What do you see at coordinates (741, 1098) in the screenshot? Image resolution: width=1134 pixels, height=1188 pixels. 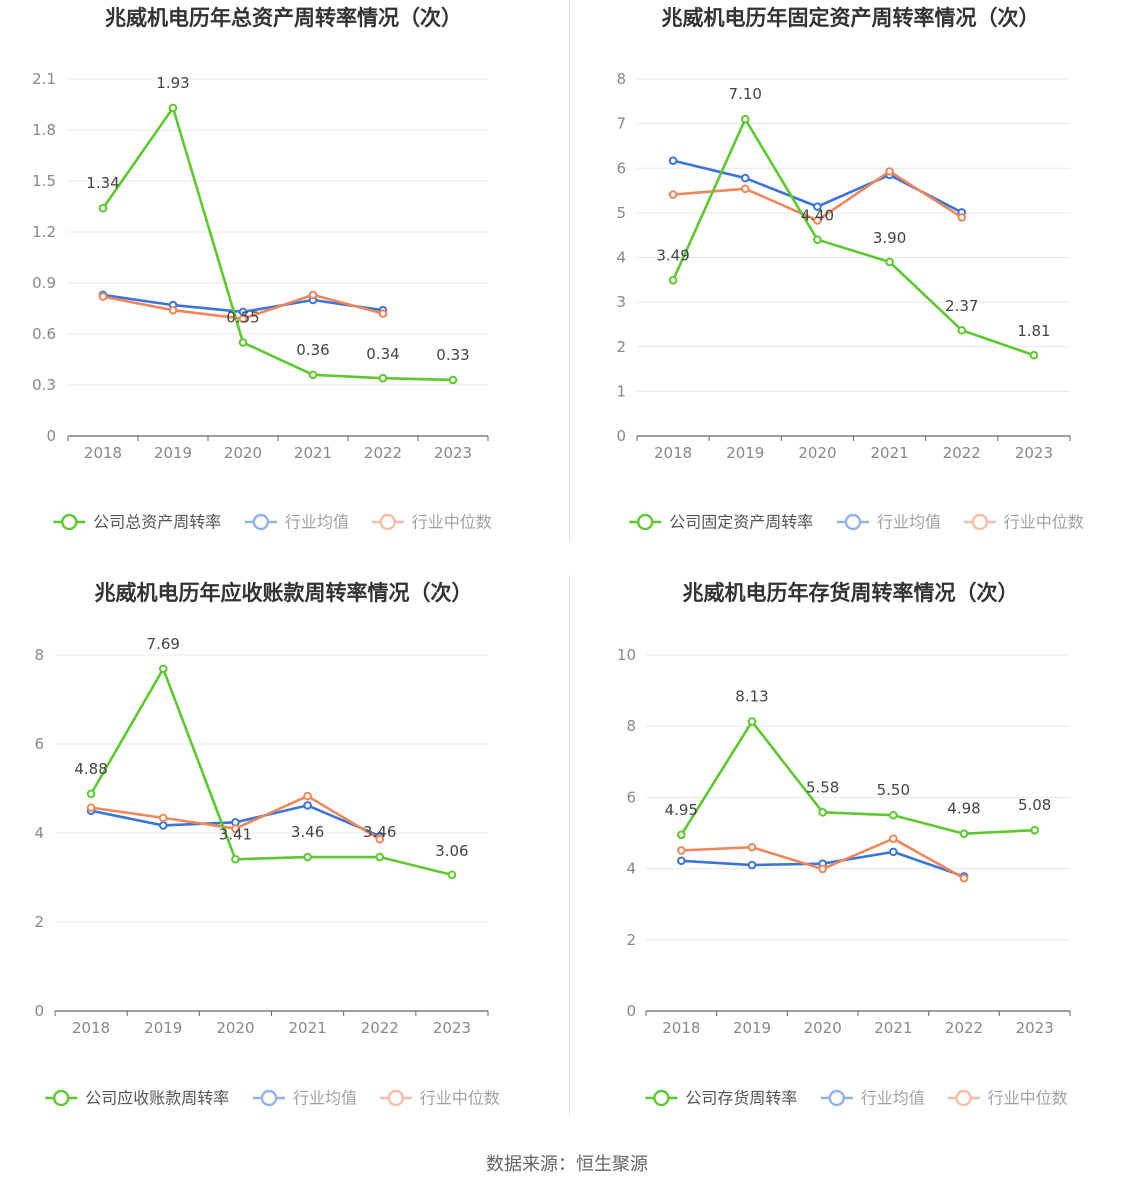 I see `legend-label: 公司存货周转率` at bounding box center [741, 1098].